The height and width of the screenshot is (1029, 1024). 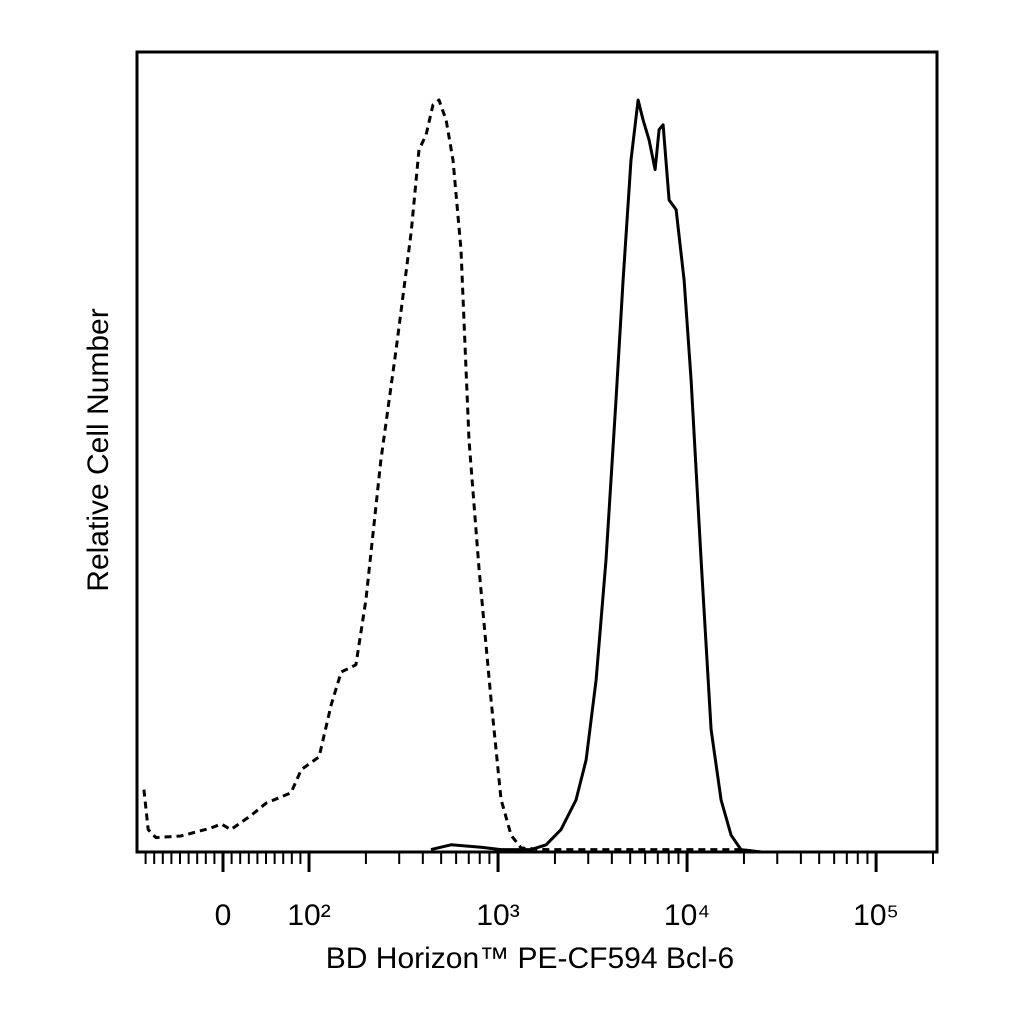 What do you see at coordinates (308, 915) in the screenshot?
I see `x-tick-label: 10²` at bounding box center [308, 915].